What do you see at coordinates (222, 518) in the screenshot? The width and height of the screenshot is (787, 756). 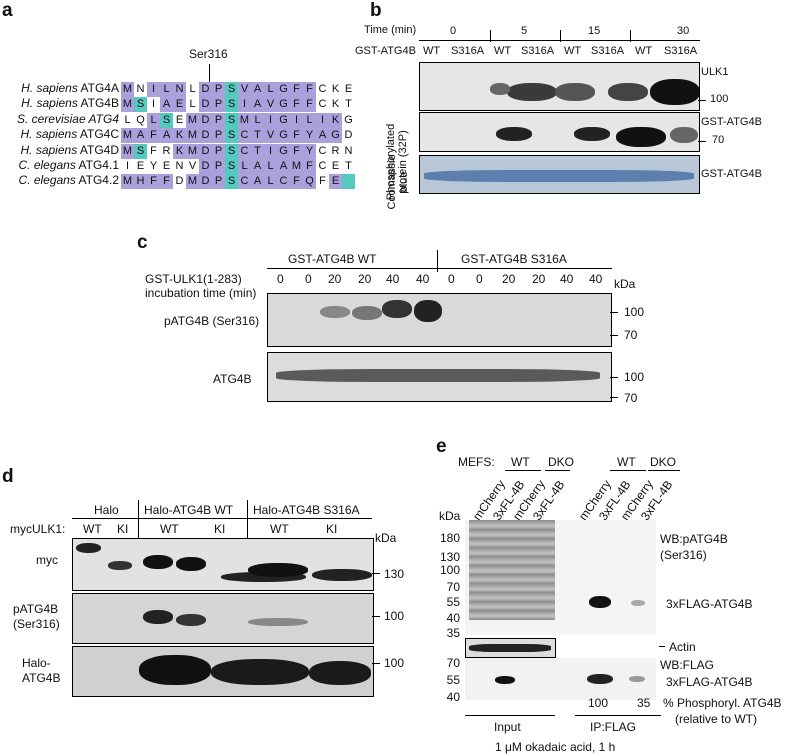 I see `group-rule-d` at bounding box center [222, 518].